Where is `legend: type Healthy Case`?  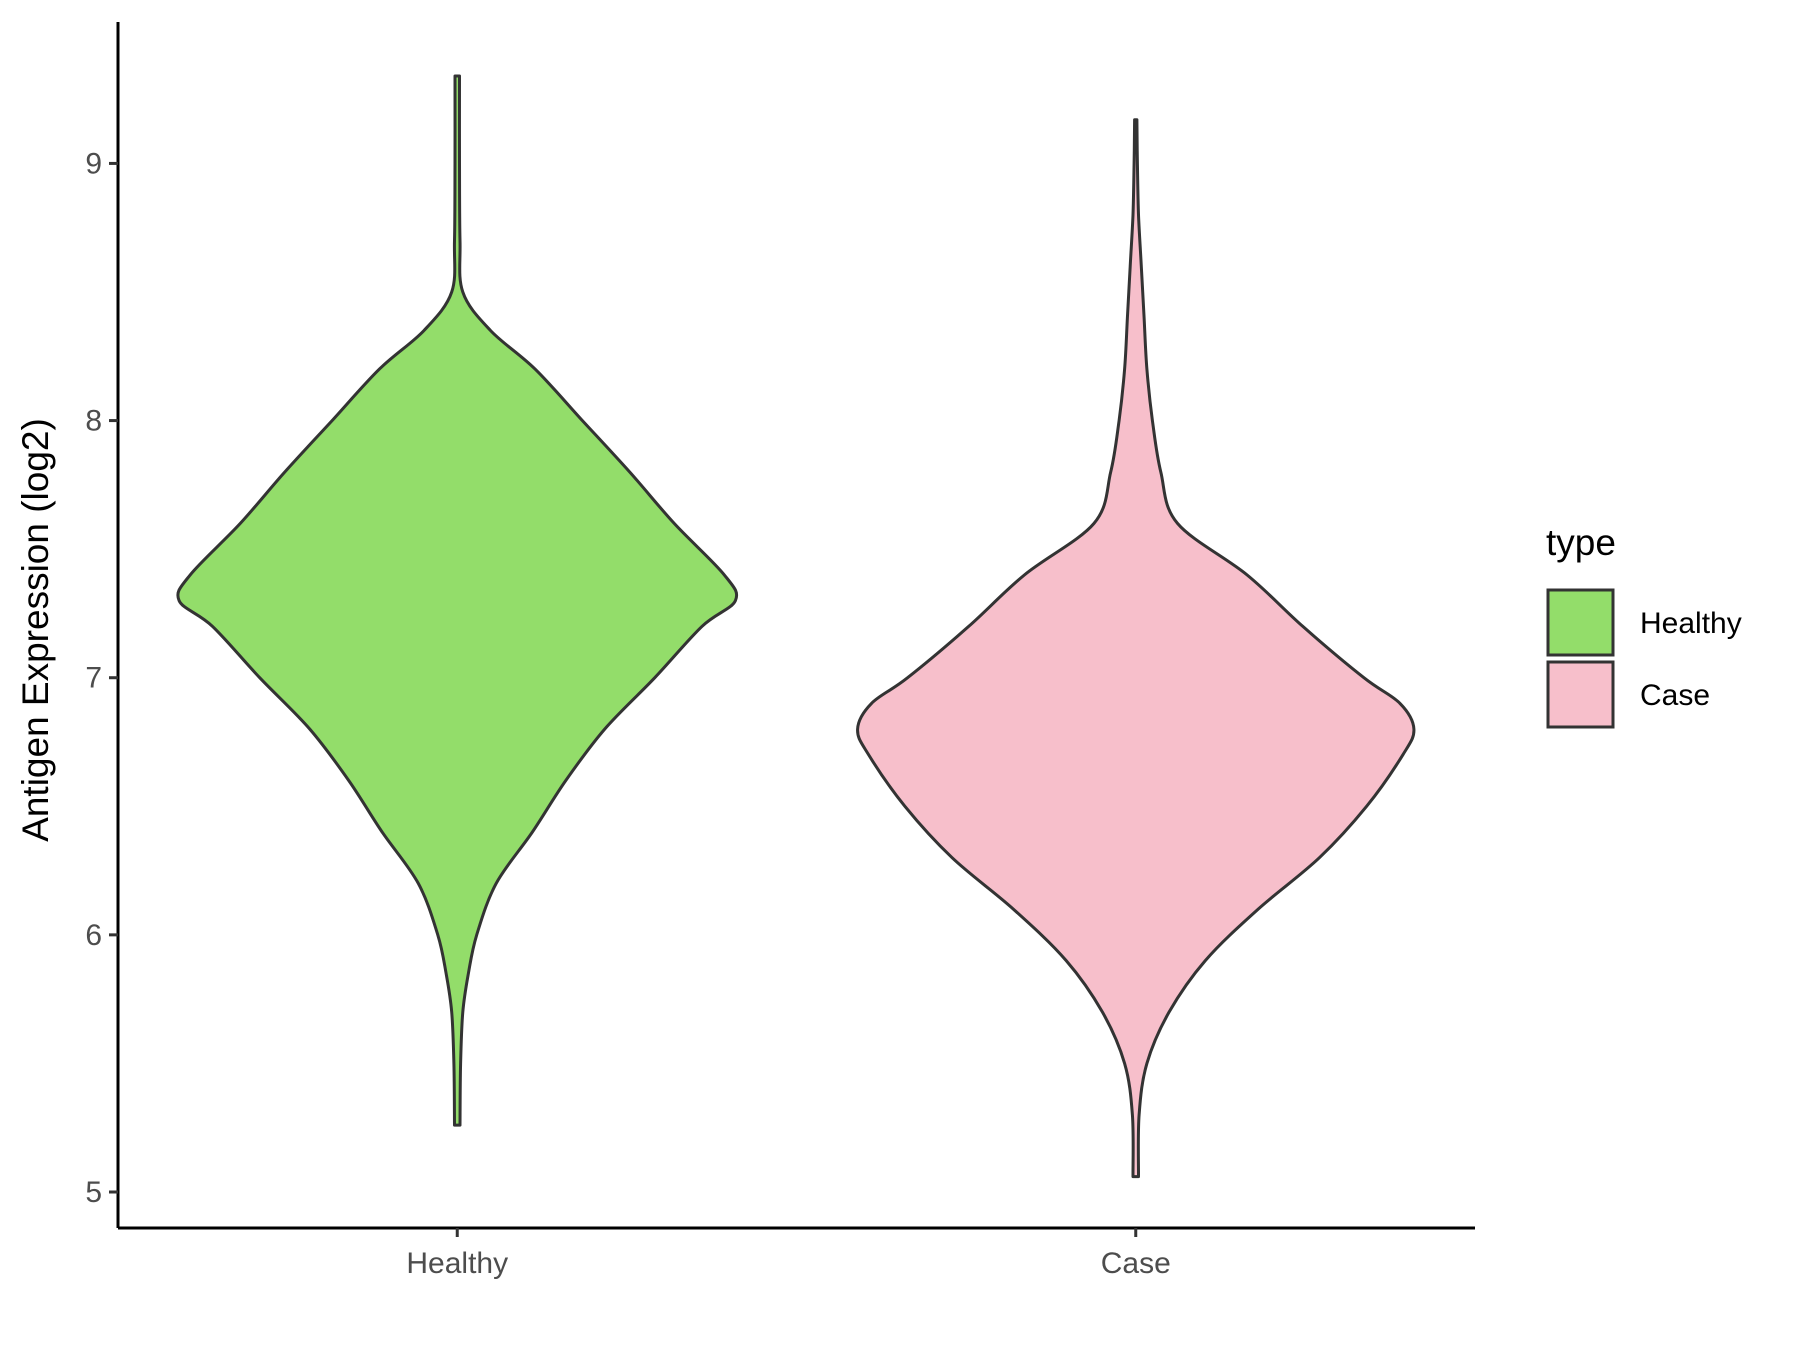 legend: type Healthy Case is located at coordinates (1644, 625).